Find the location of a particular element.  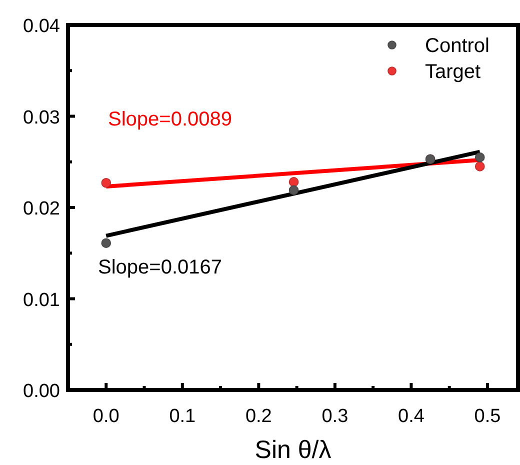

x-tick-label: 0.0 is located at coordinates (106, 416).